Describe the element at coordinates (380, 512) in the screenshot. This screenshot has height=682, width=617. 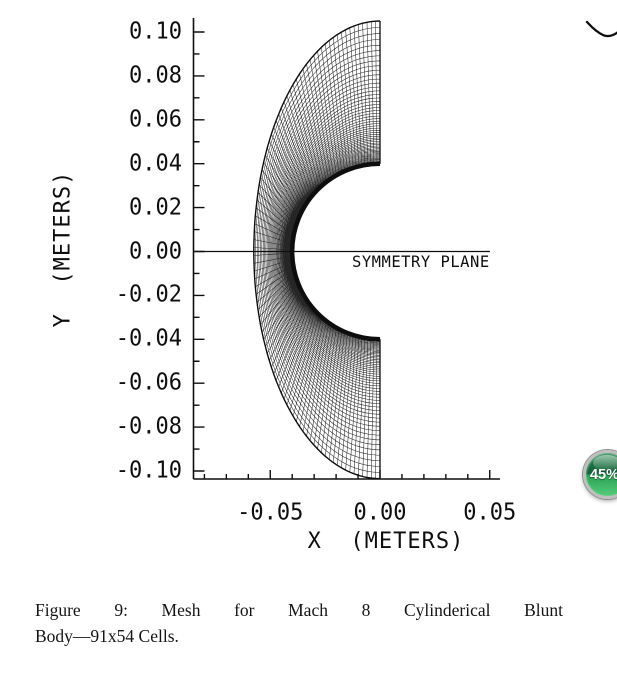
I see `x-tick-label: 0.00` at that location.